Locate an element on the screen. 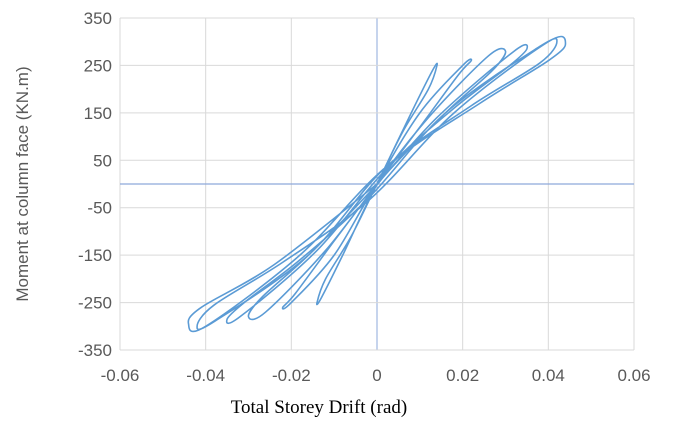  x-tick-label: 0 is located at coordinates (376, 375).